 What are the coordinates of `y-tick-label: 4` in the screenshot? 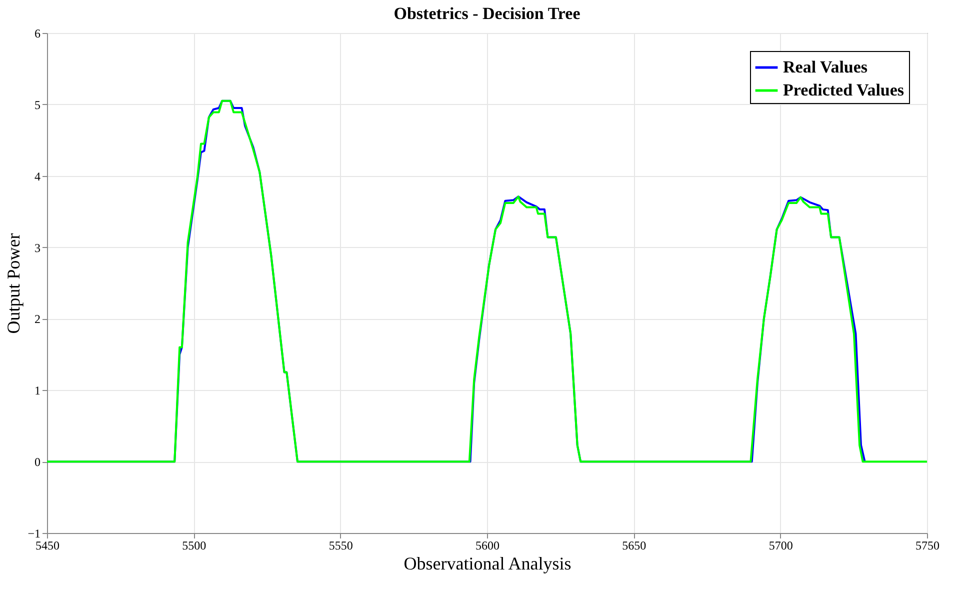 It's located at (37, 176).